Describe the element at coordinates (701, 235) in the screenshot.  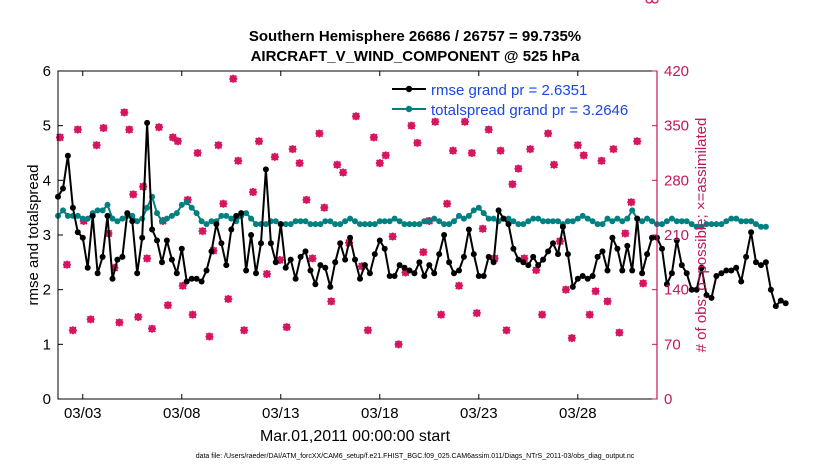
I see `y-axis-right-label: # of obs: o=possible; ×=assimilated` at that location.